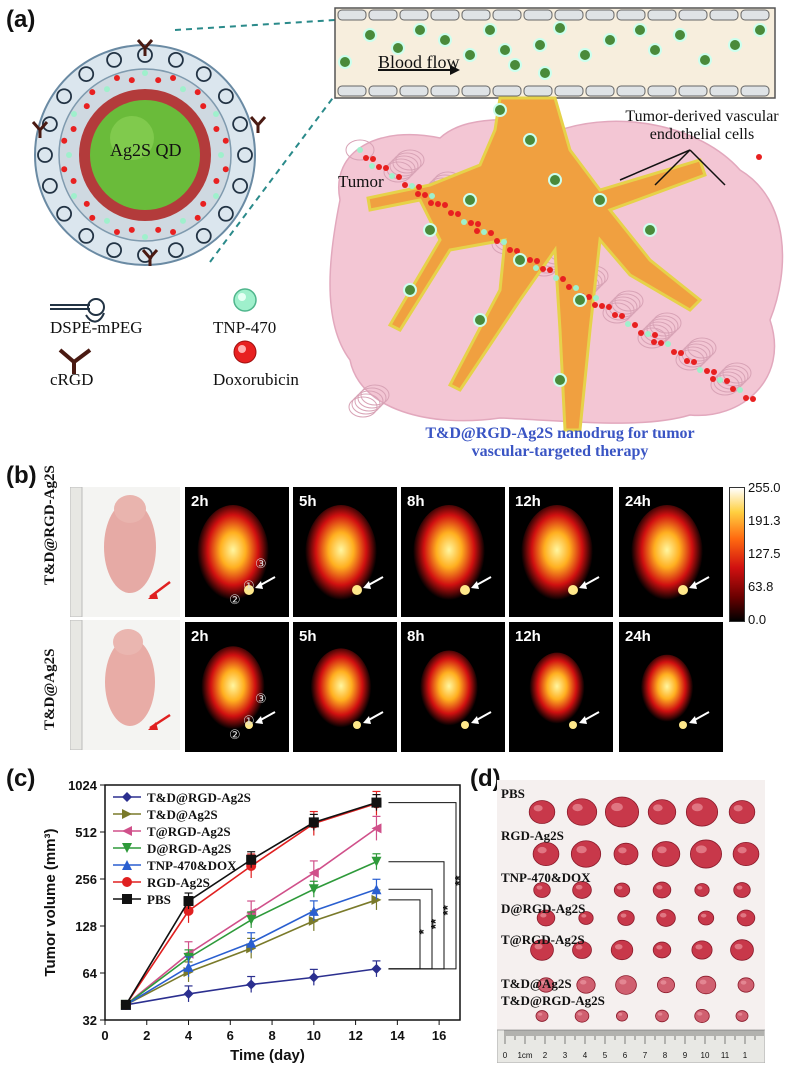  I want to click on row-label-ag2s: T&D@Ag2S, so click(50, 689).